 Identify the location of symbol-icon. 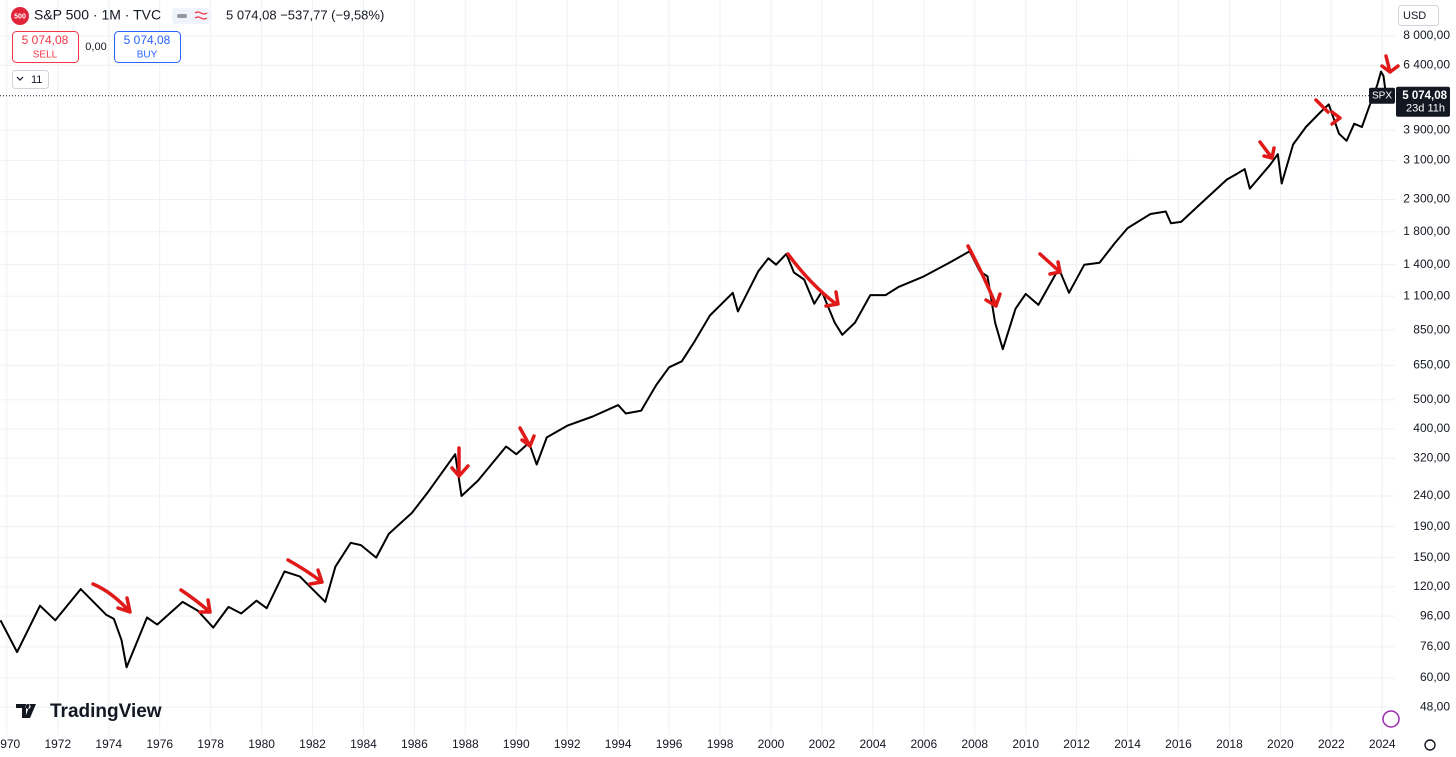
(20, 16).